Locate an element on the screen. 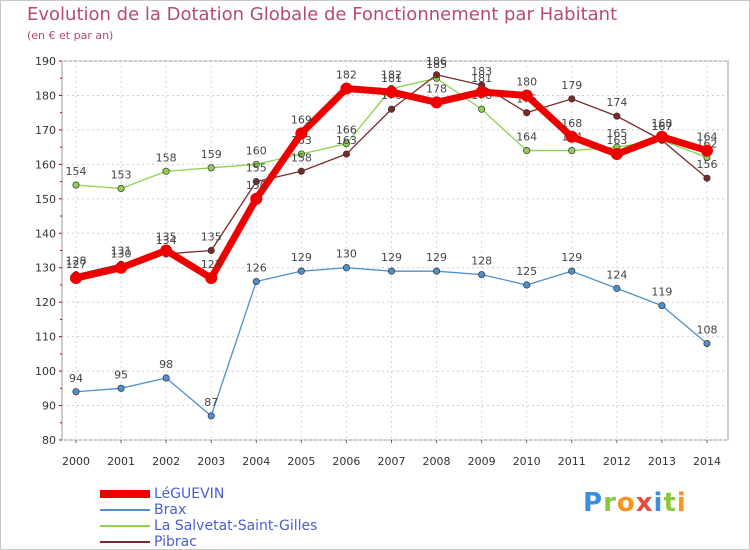 This screenshot has height=550, width=750. data-label: 160 is located at coordinates (256, 150).